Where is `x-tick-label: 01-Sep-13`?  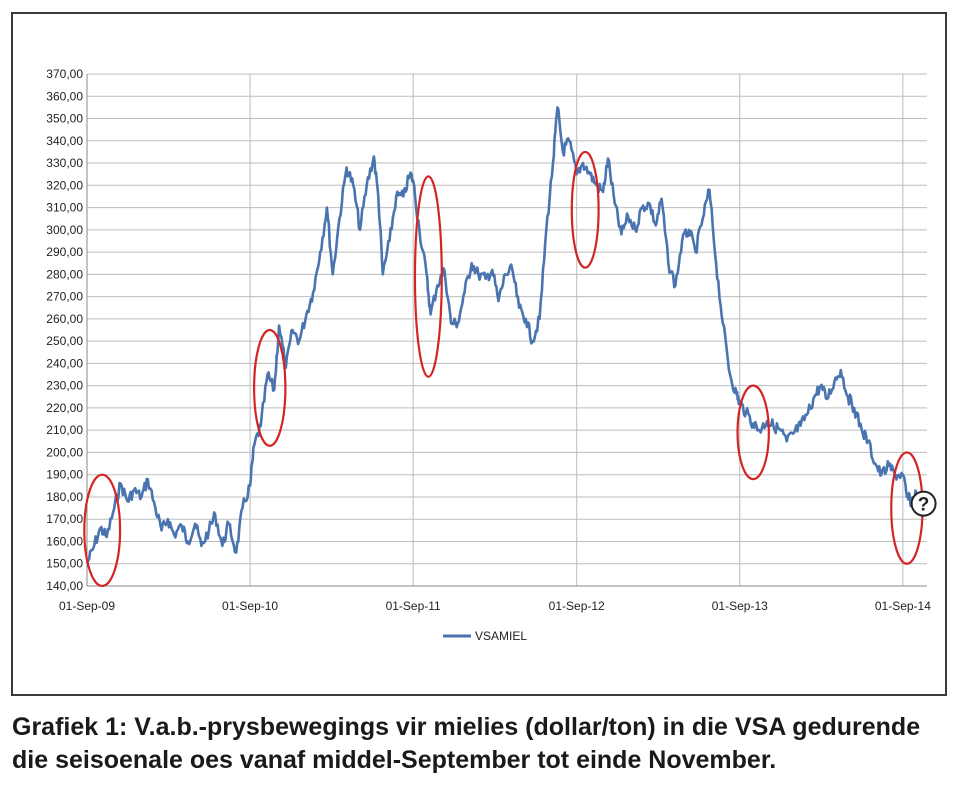 x-tick-label: 01-Sep-13 is located at coordinates (740, 606).